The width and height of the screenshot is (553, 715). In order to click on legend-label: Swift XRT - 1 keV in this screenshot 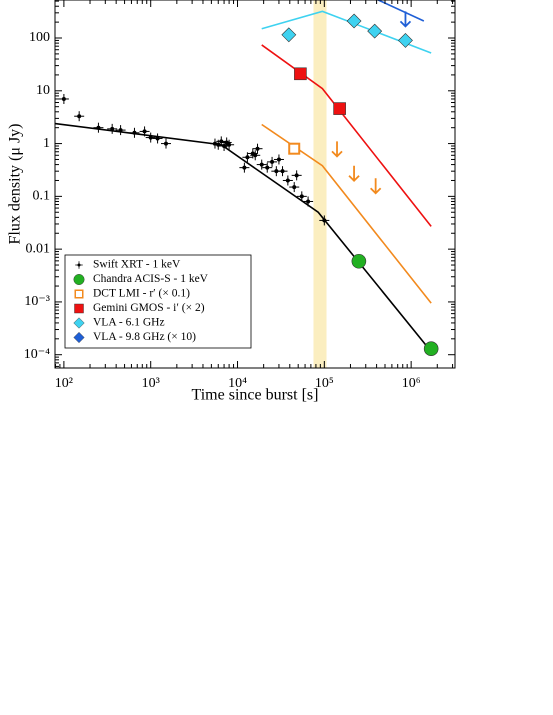, I will do `click(137, 265)`.